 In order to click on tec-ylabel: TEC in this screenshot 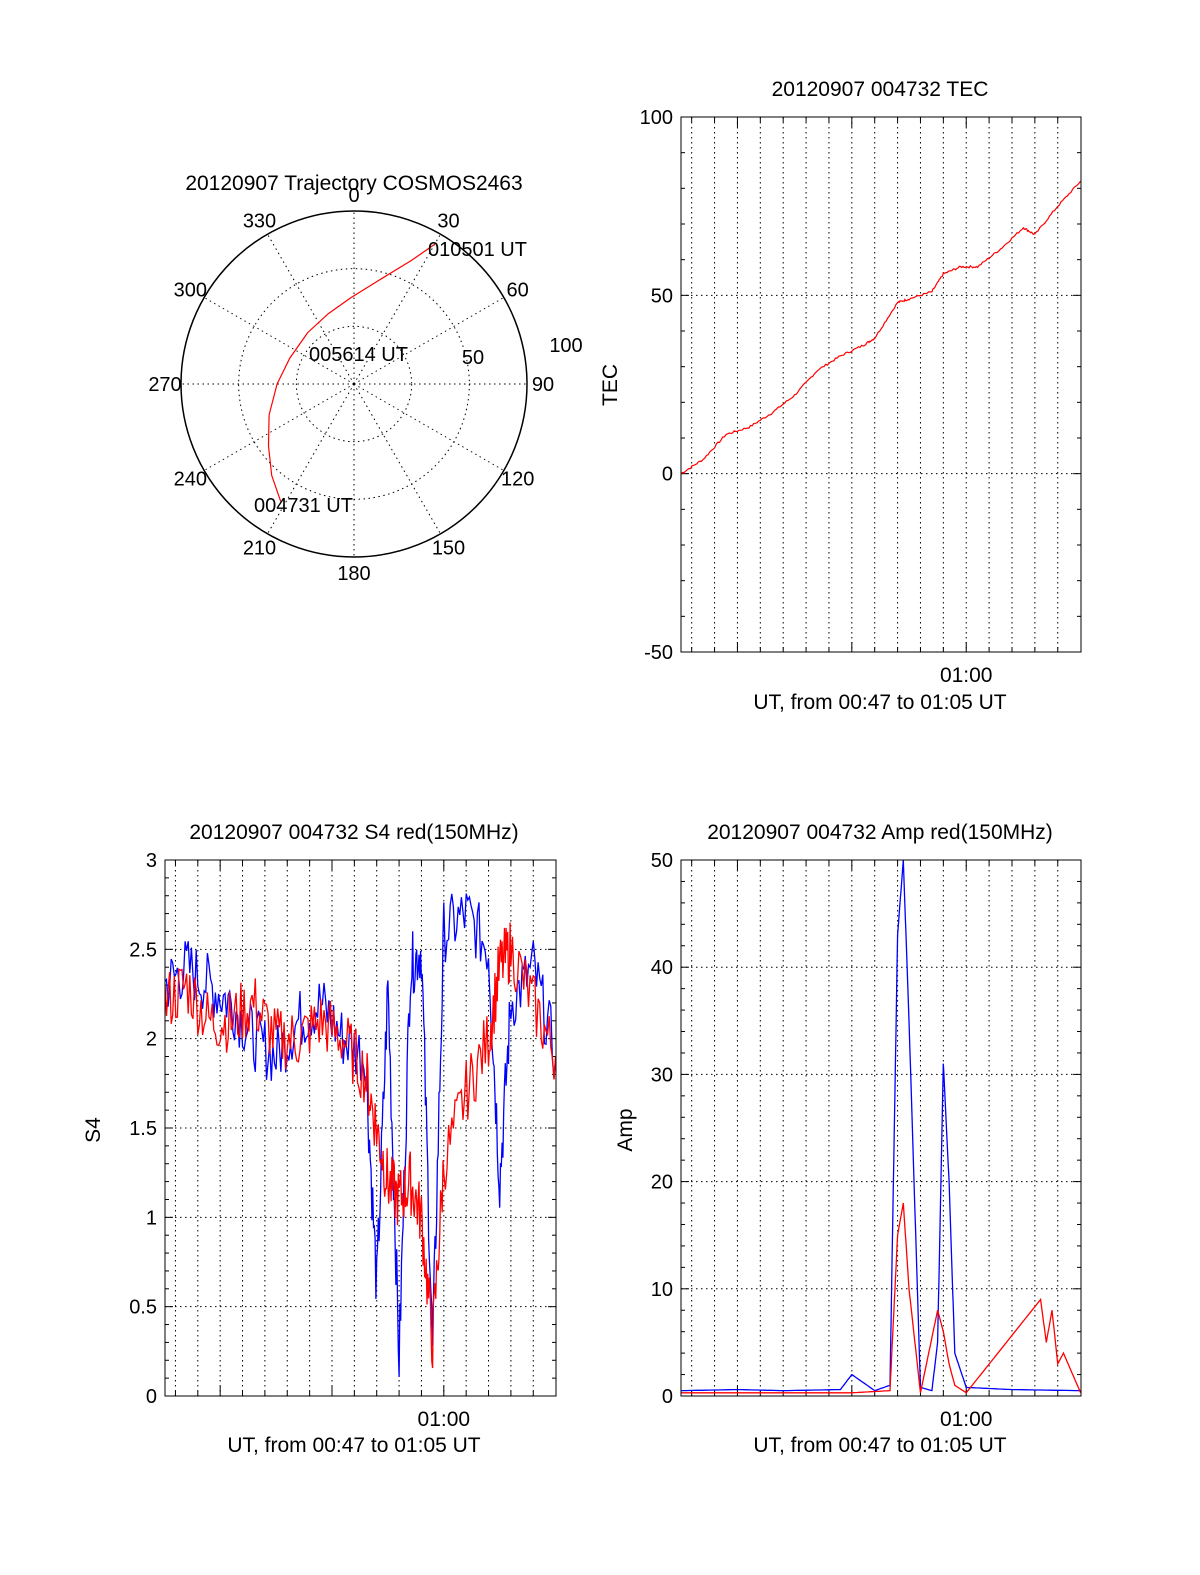, I will do `click(610, 385)`.